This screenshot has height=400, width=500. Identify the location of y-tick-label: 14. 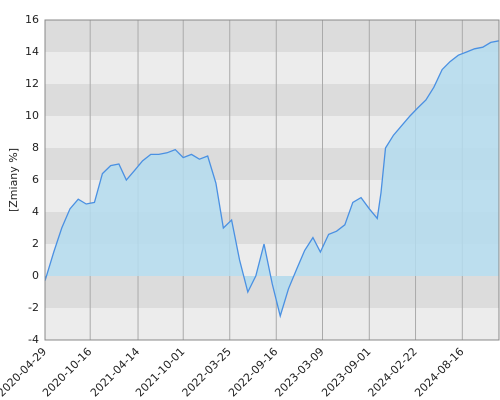
(32, 51).